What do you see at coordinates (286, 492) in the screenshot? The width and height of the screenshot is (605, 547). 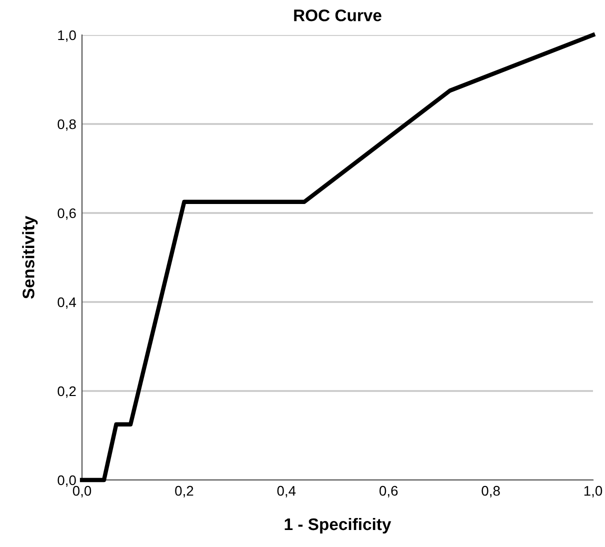 I see `x-tick-label: 0,4` at bounding box center [286, 492].